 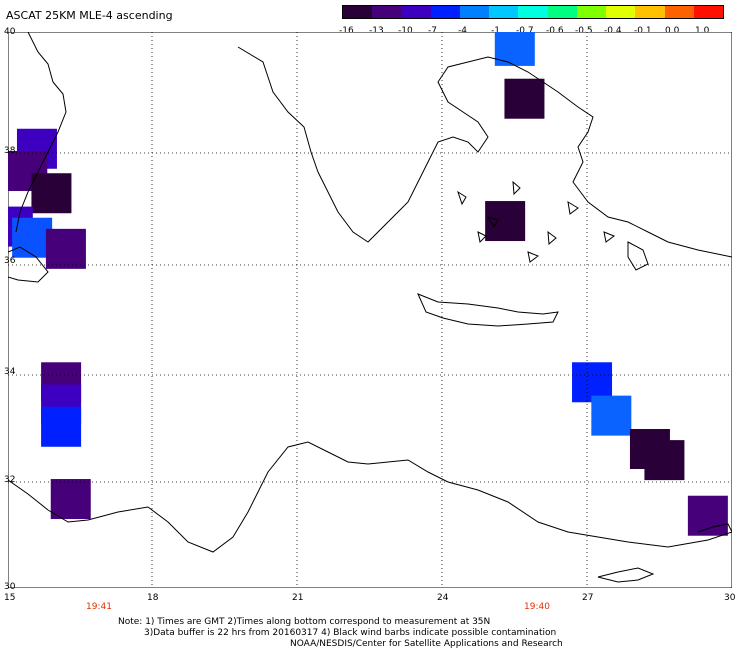 What do you see at coordinates (672, 31) in the screenshot?
I see `colorbar-tick: 0.0` at bounding box center [672, 31].